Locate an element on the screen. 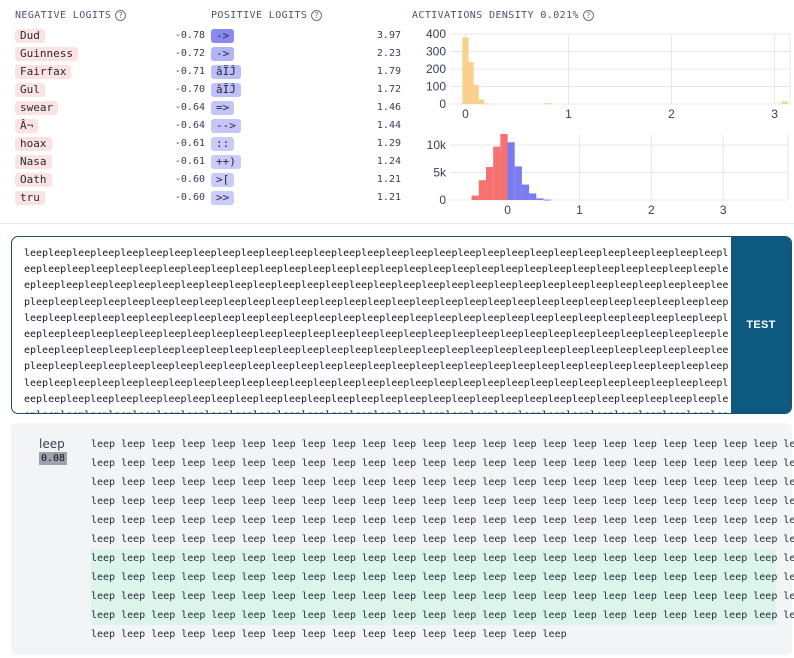 Image resolution: width=794 pixels, height=658 pixels. y-tick-label: 400 is located at coordinates (436, 34).